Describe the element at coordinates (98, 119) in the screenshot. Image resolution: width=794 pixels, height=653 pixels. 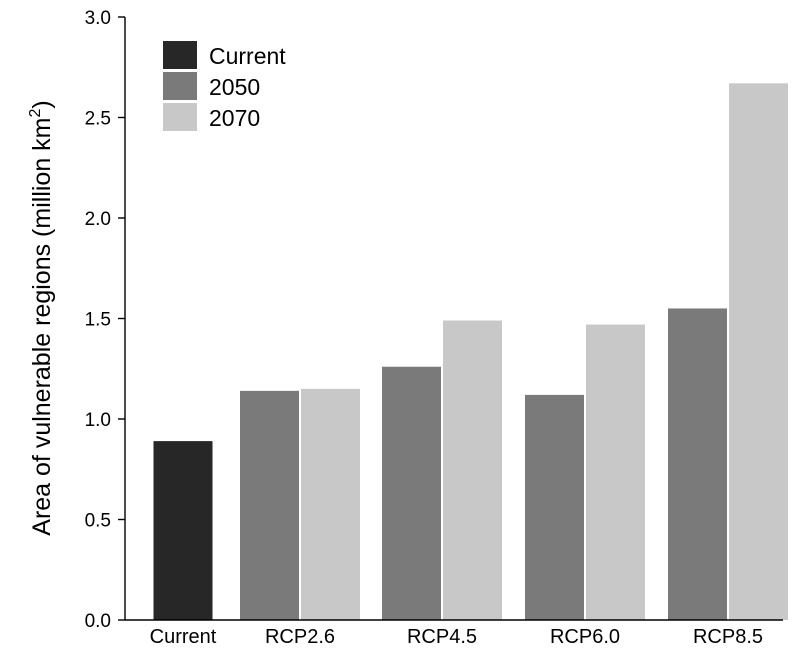
I see `y-tick-label: 2.5` at that location.